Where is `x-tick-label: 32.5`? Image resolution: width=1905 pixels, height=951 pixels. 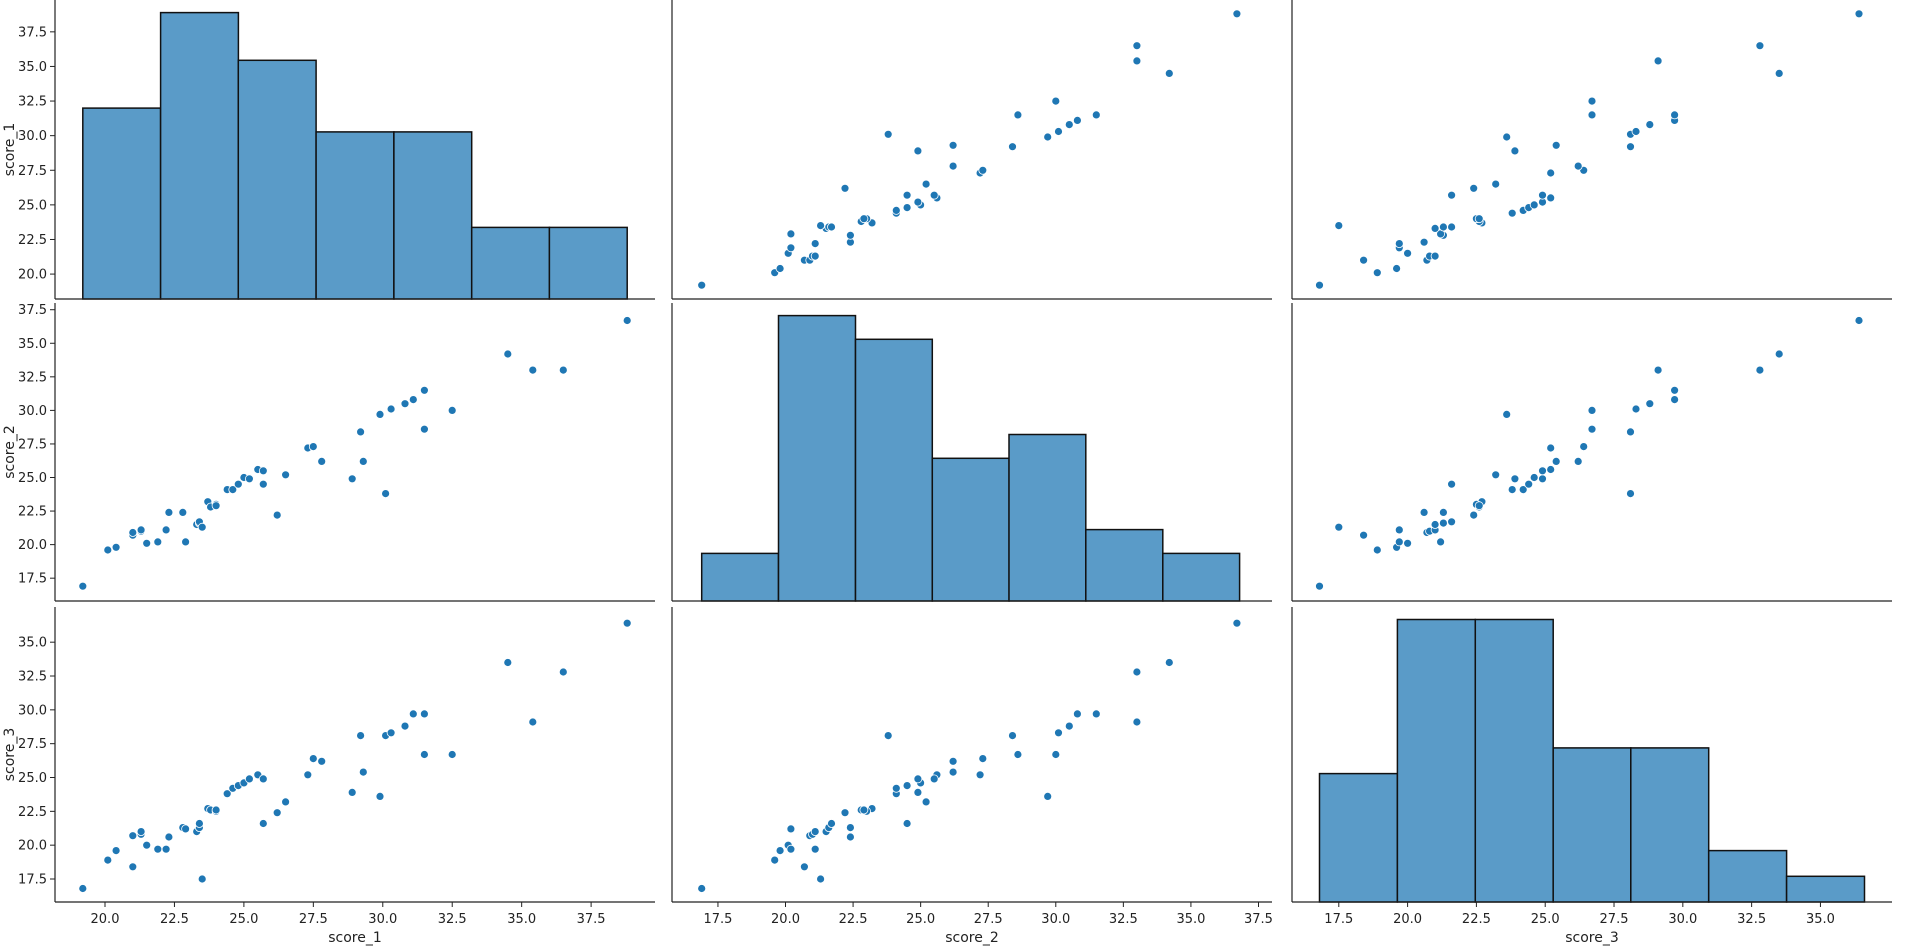
x-tick-label: 32.5 is located at coordinates (452, 919).